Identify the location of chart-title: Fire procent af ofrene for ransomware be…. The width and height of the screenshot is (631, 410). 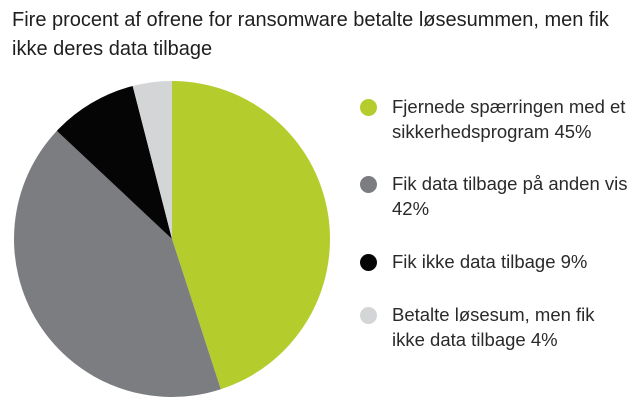
(310, 34).